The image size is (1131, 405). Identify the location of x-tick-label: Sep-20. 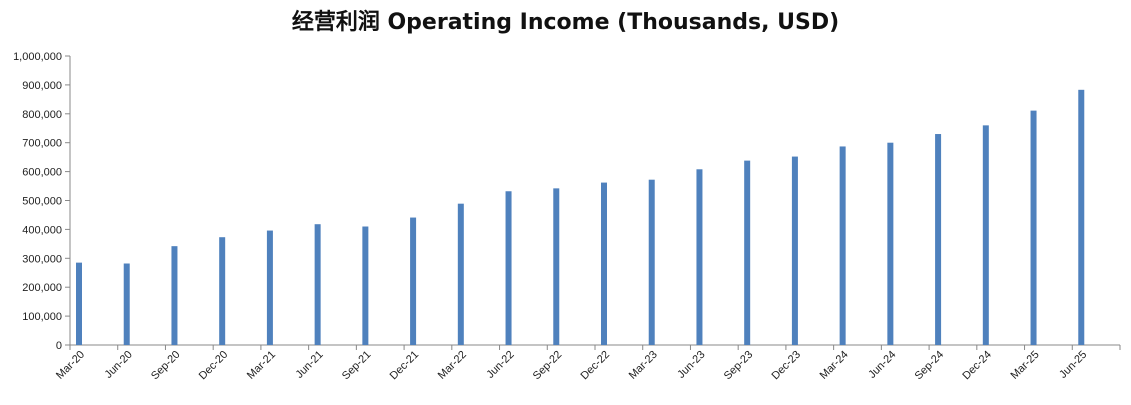
(166, 366).